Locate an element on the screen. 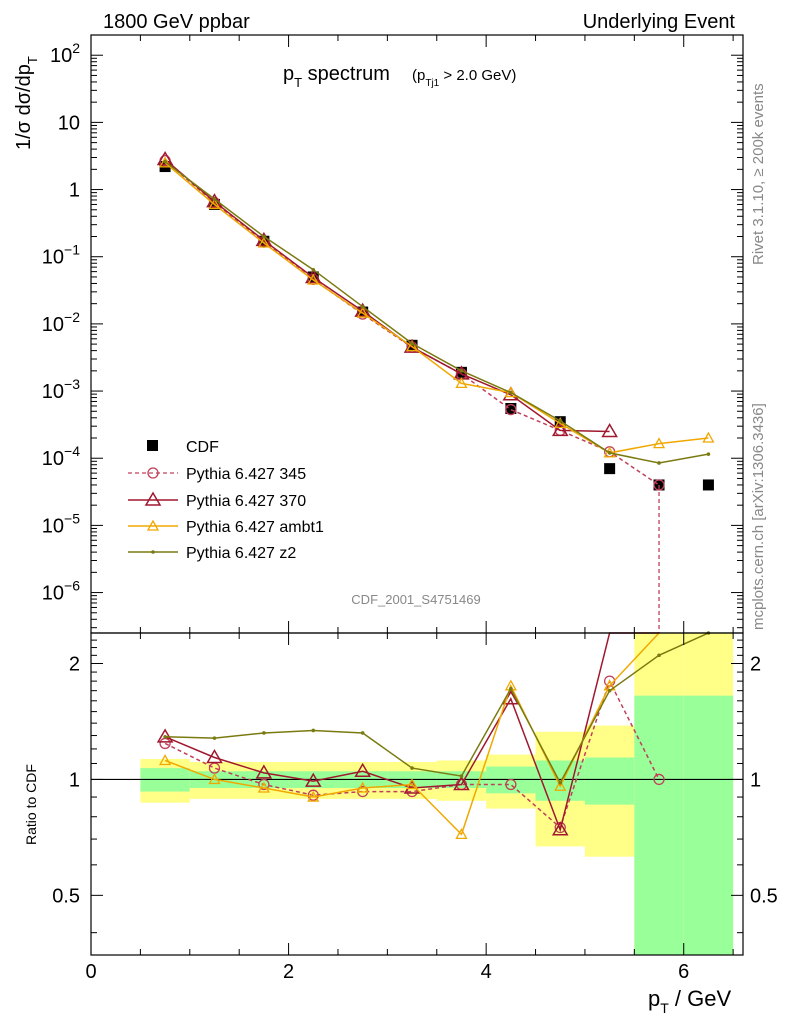 The image size is (786, 1024). legend-marker-cdf is located at coordinates (152, 445).